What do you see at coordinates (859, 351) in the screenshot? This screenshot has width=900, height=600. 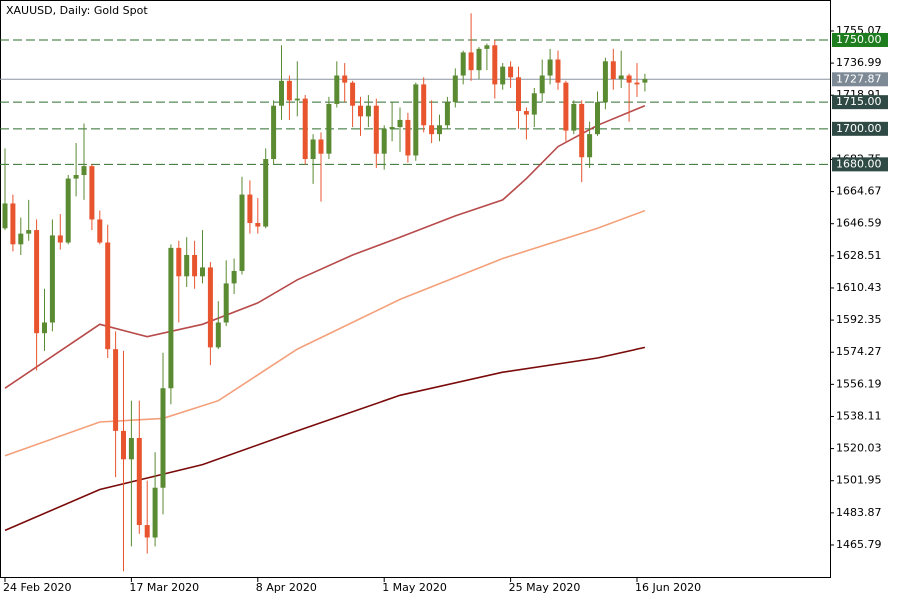 I see `y-tick-label: 1574.27` at bounding box center [859, 351].